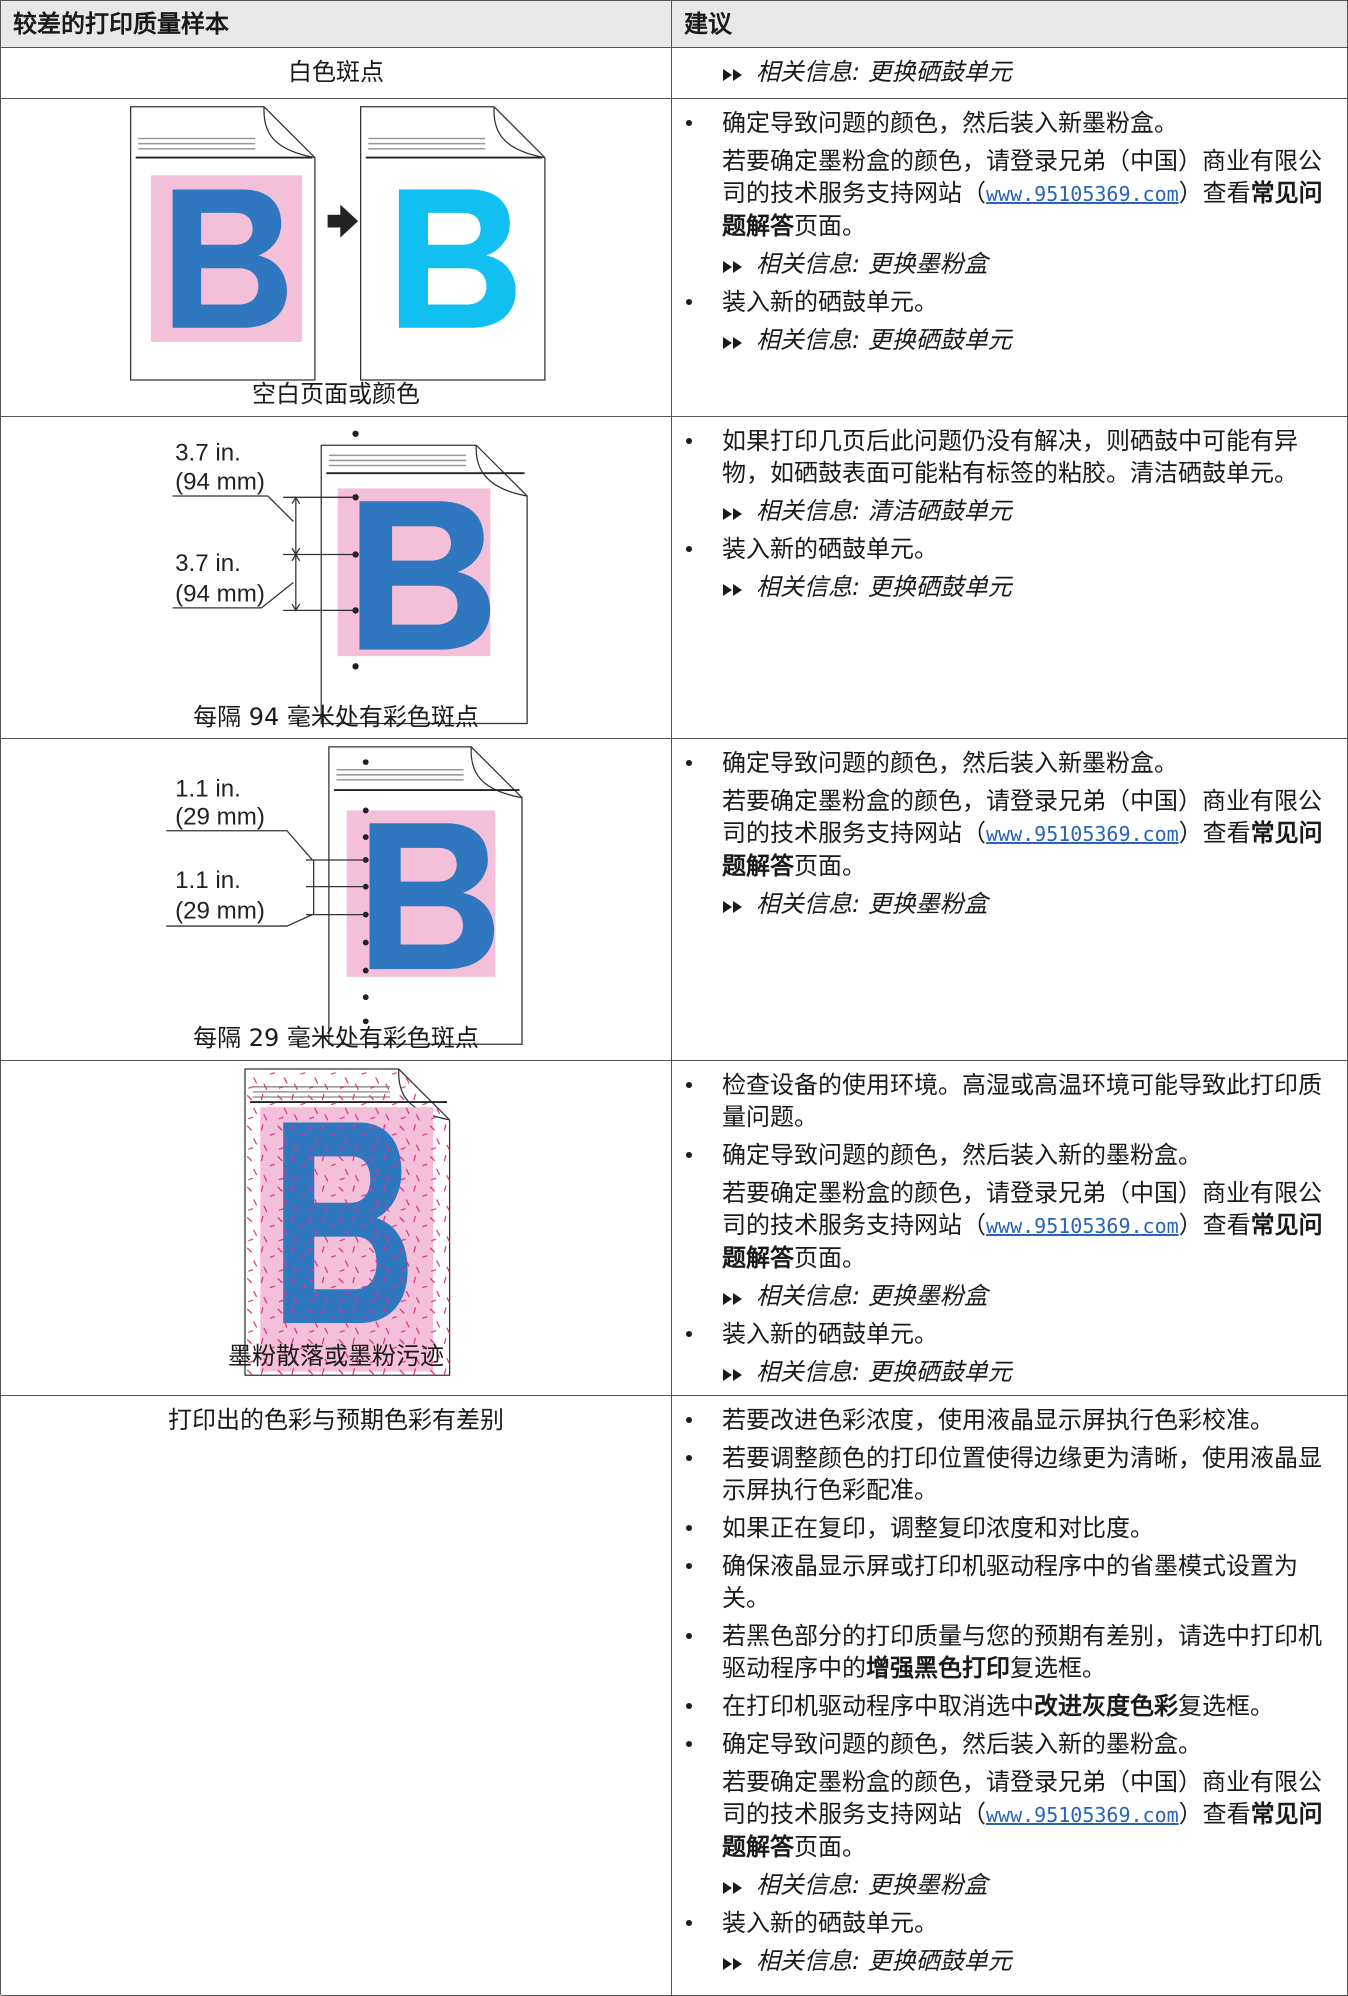  Describe the element at coordinates (336, 1038) in the screenshot. I see `sample-label: 每隔 29 毫米处有彩色斑点` at that location.